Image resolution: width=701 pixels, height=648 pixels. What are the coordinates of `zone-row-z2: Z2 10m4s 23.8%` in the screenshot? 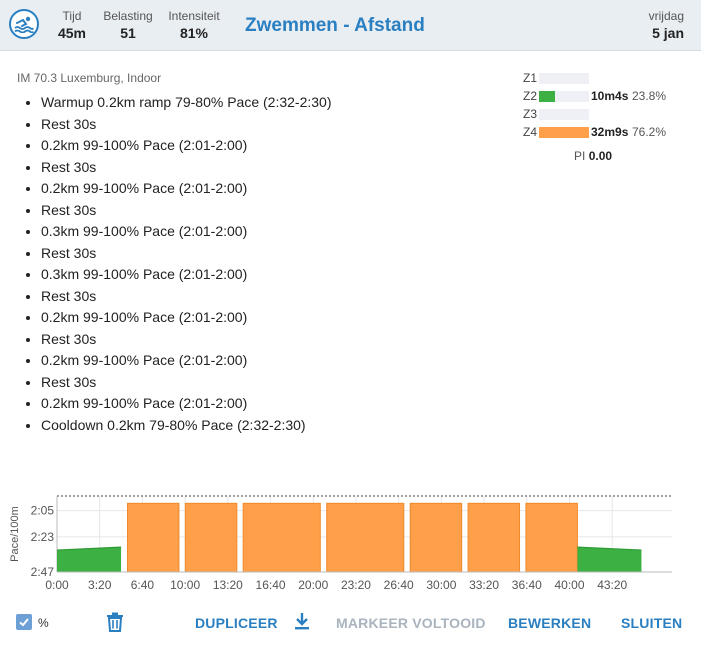 It's located at (606, 97).